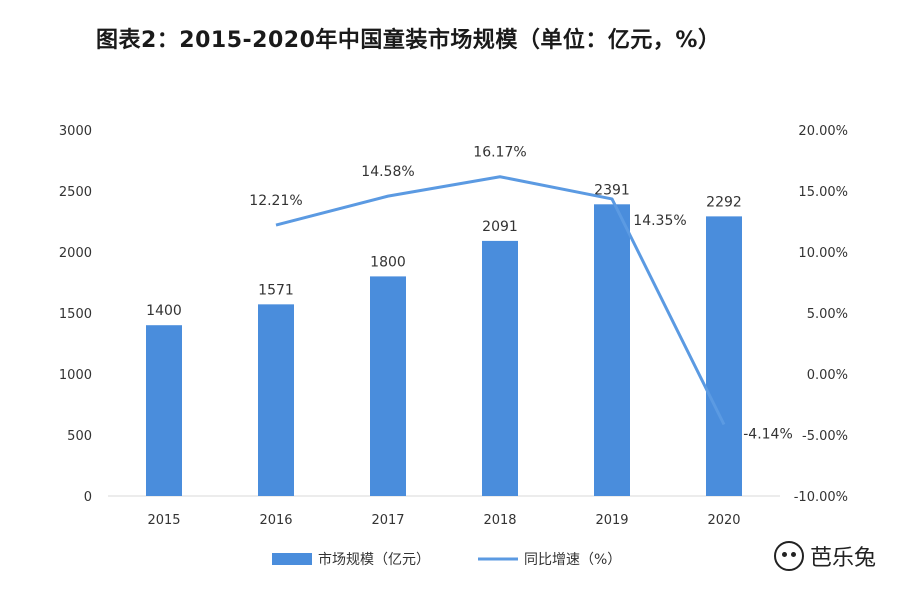  Describe the element at coordinates (163, 520) in the screenshot. I see `x-tick-label: 2015` at that location.